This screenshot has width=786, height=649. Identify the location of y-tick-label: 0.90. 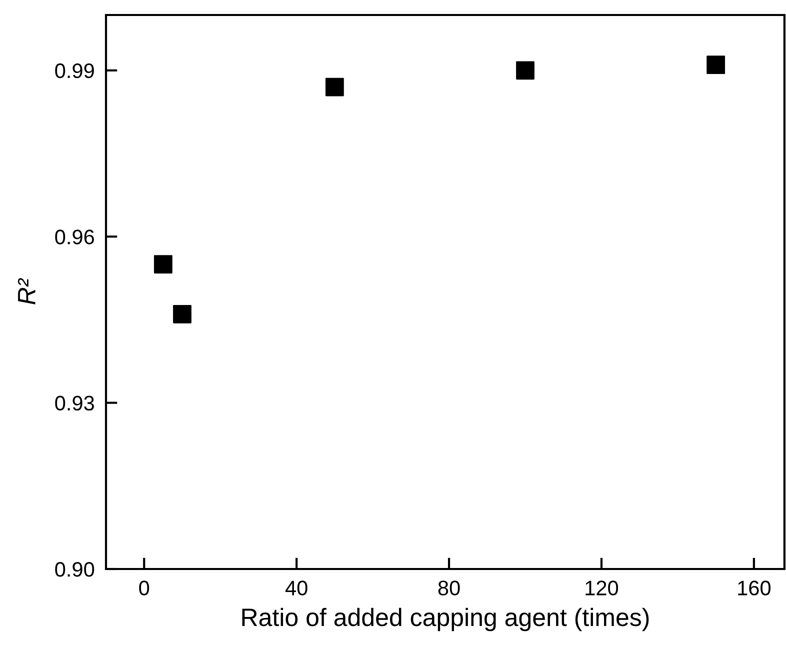
(74, 569).